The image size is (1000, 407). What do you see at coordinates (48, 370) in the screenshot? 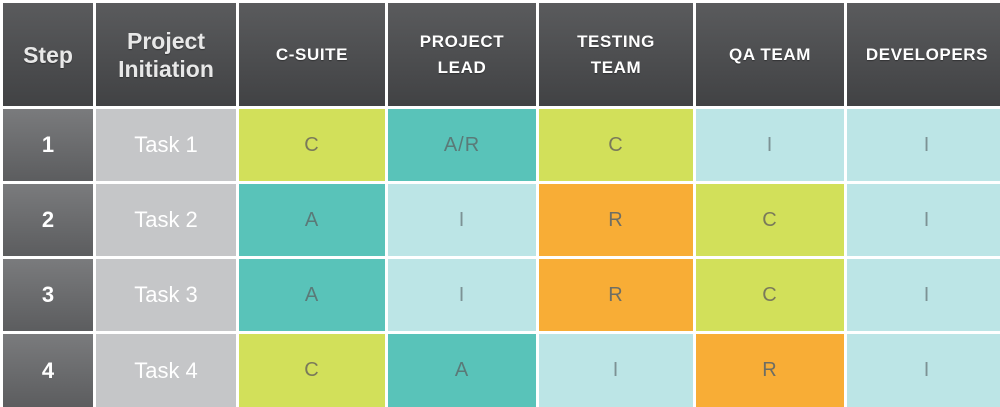
I see `step-number: 4` at bounding box center [48, 370].